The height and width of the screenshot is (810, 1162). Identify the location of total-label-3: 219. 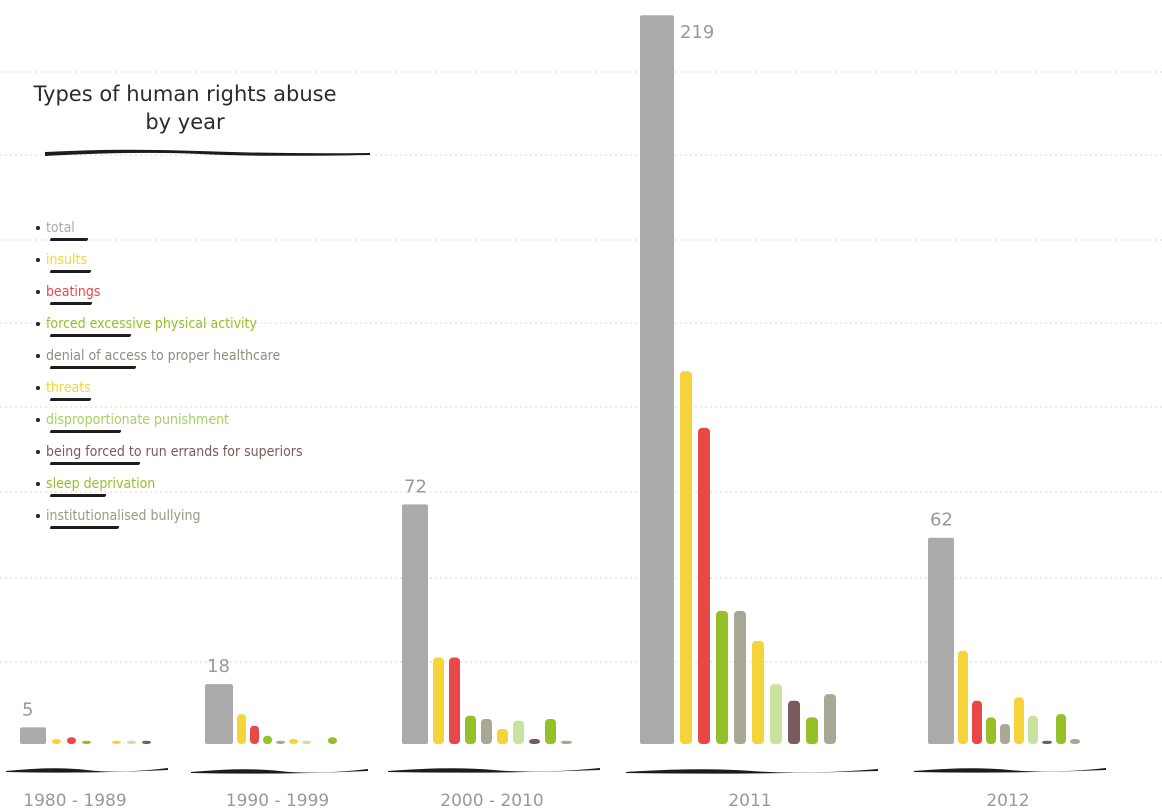
(697, 32).